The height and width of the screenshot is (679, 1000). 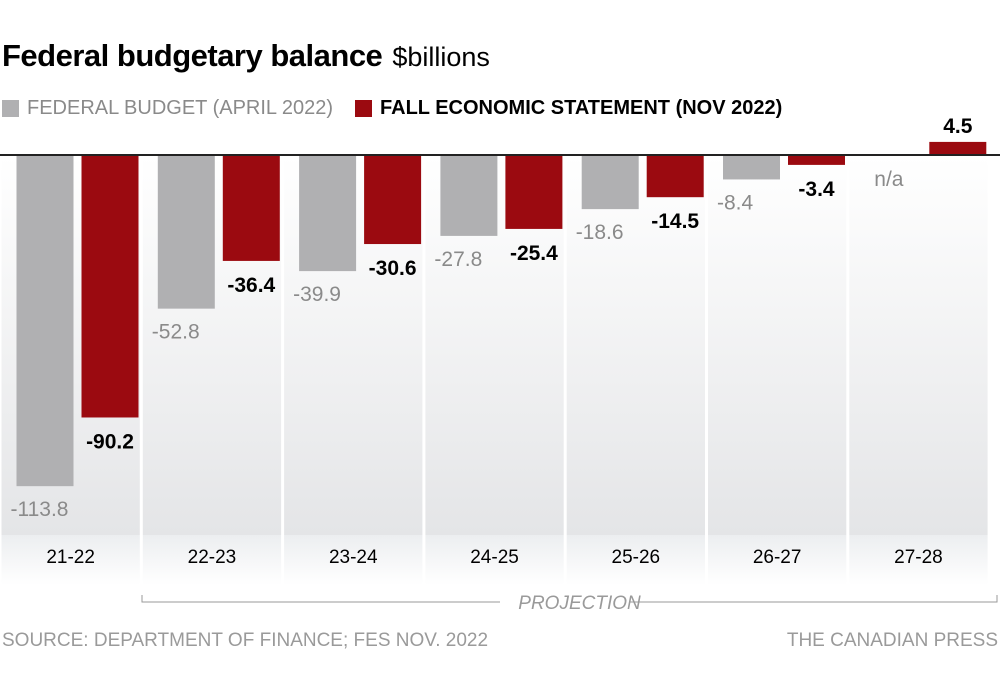 I want to click on legend-swatch-budget, so click(x=10, y=108).